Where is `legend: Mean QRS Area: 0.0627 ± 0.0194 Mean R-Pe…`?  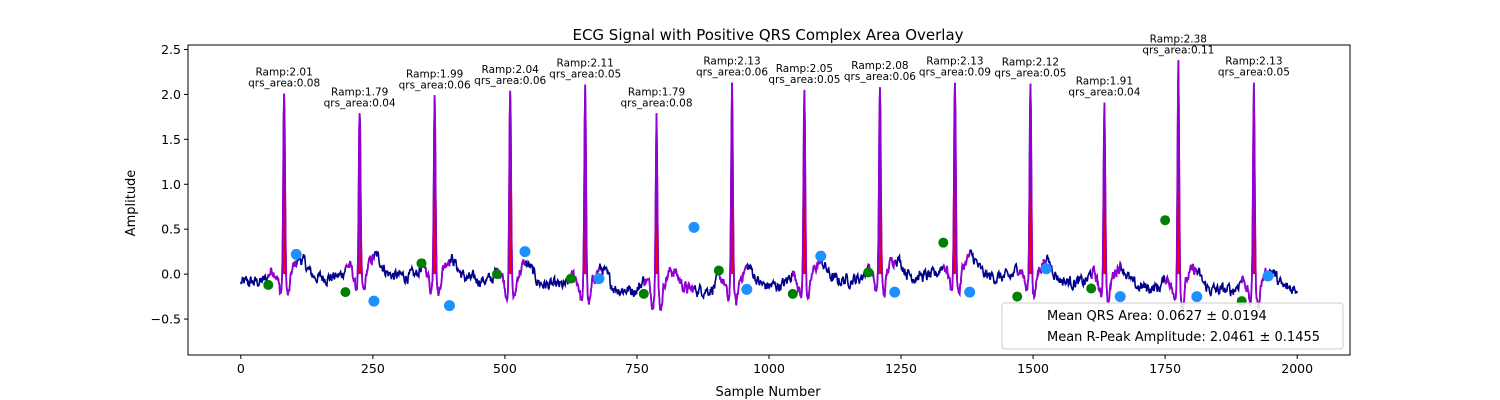 legend: Mean QRS Area: 0.0627 ± 0.0194 Mean R-Pe… is located at coordinates (1172, 326).